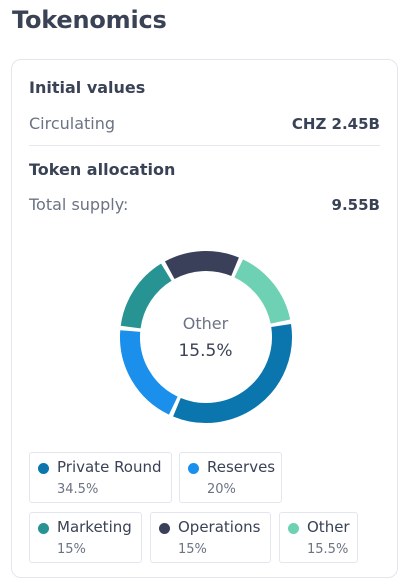 The height and width of the screenshot is (584, 407). I want to click on legend-name: Other, so click(328, 527).